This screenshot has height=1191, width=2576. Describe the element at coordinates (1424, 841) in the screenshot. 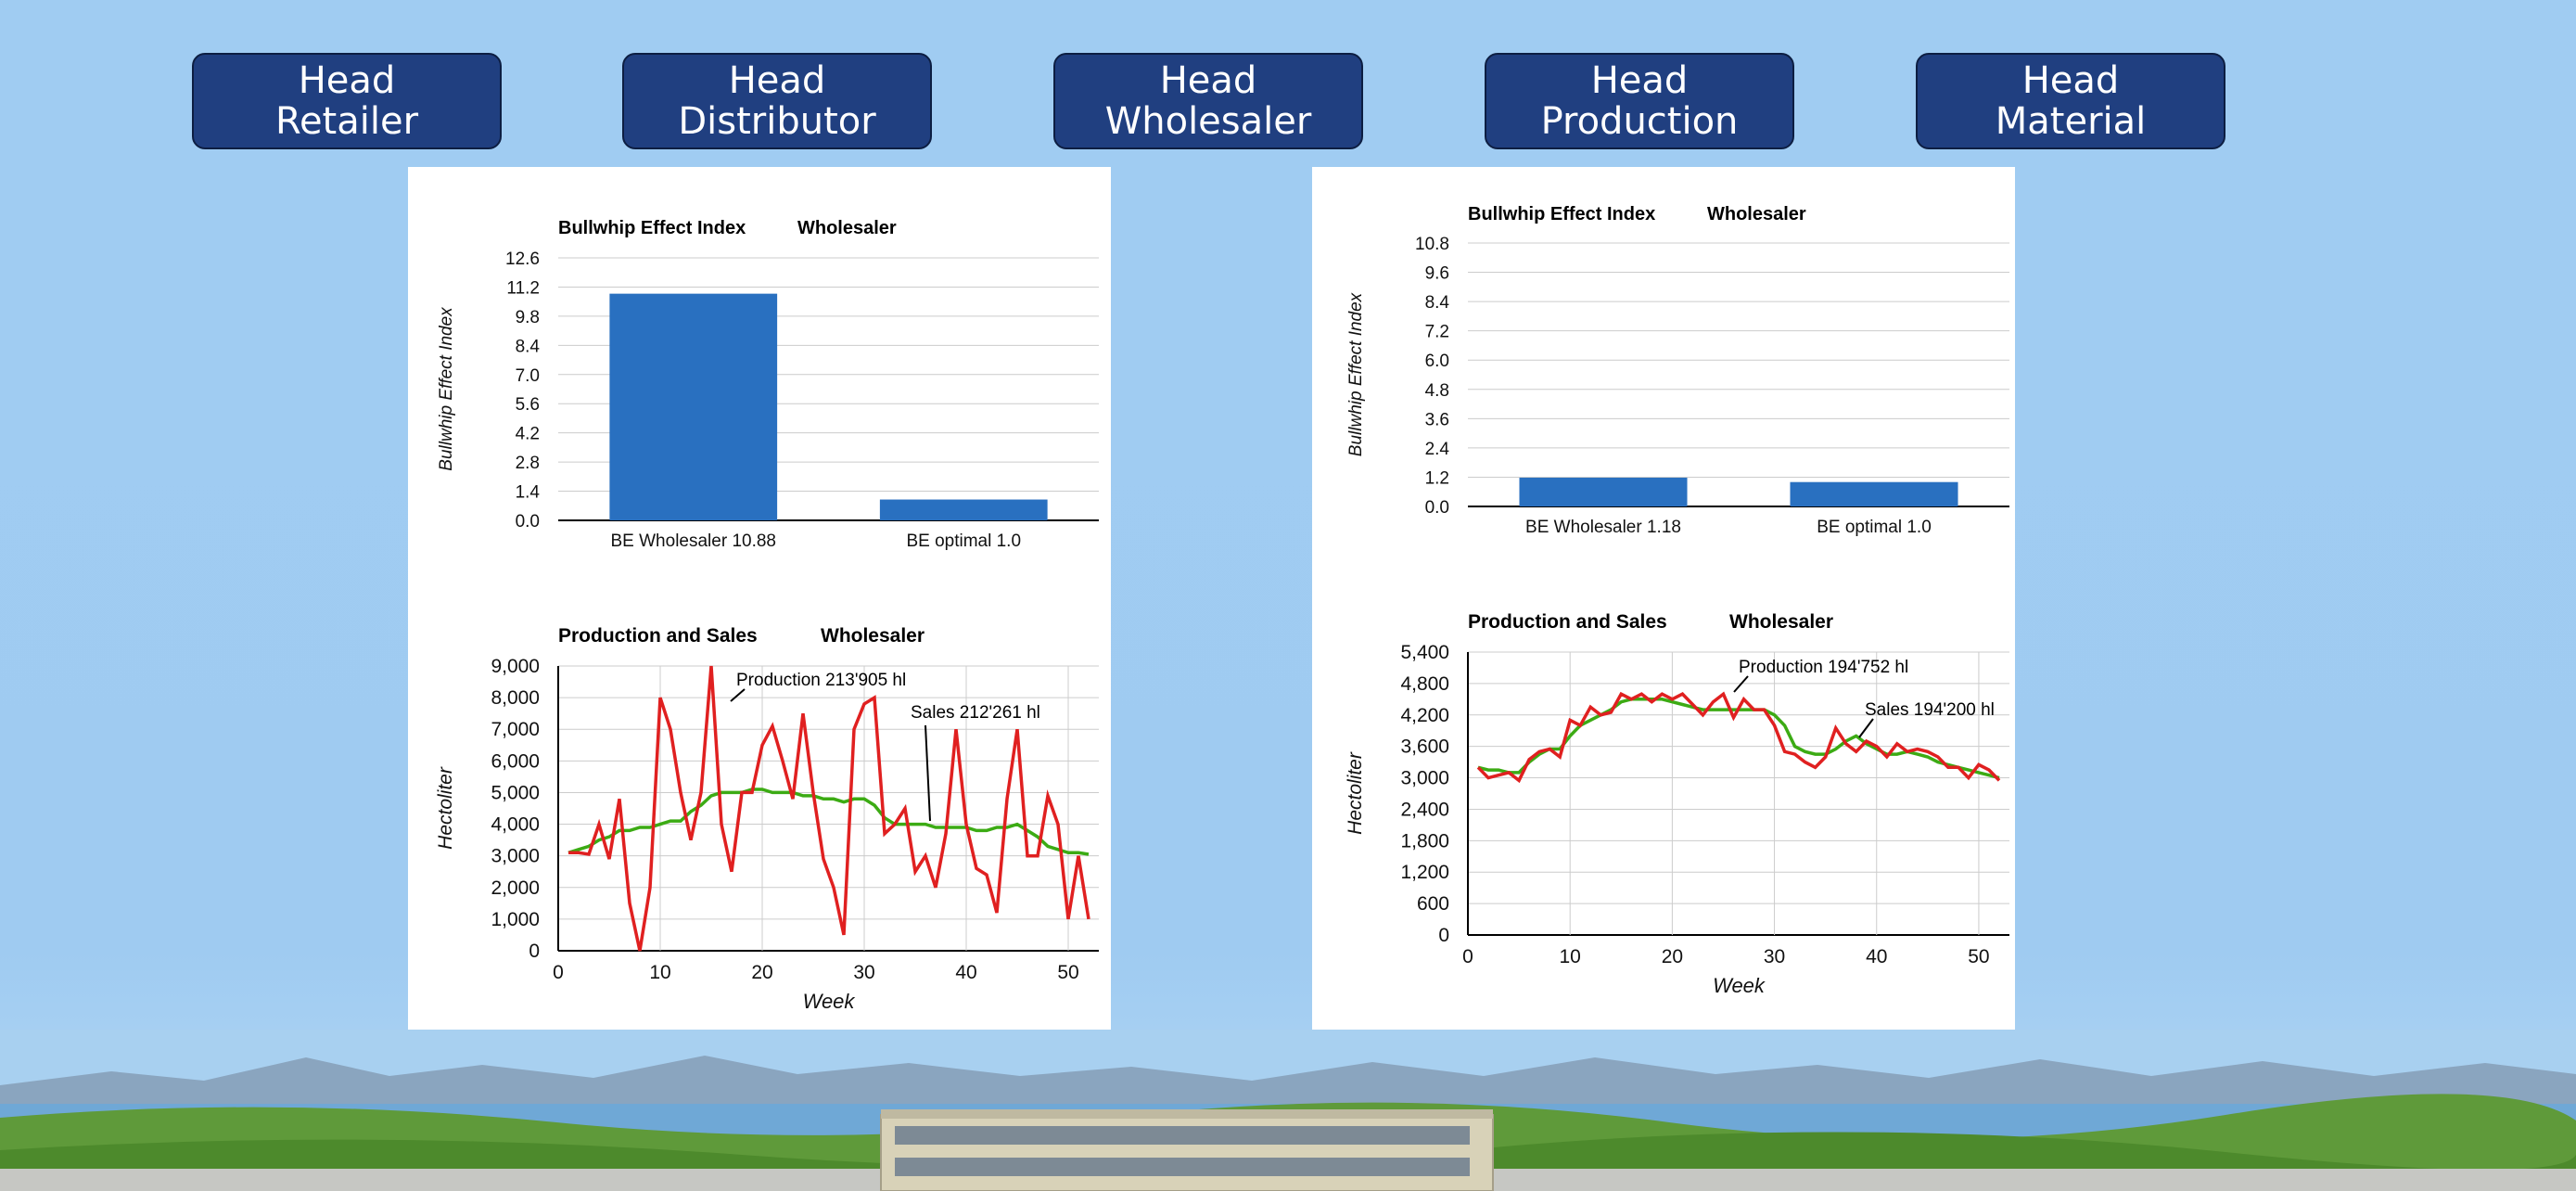

I see `production-y-tick-label: 1,800` at that location.